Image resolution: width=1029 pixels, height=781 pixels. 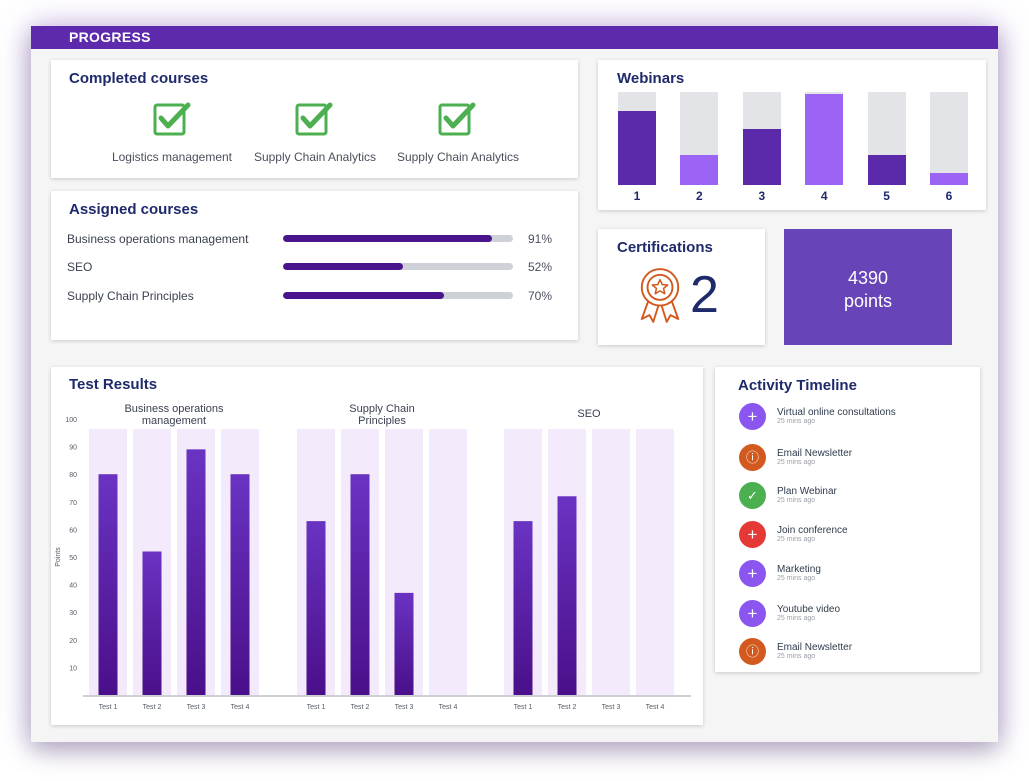 I want to click on webinars-card: Webinars 1 2 3 4 5 6, so click(x=792, y=135).